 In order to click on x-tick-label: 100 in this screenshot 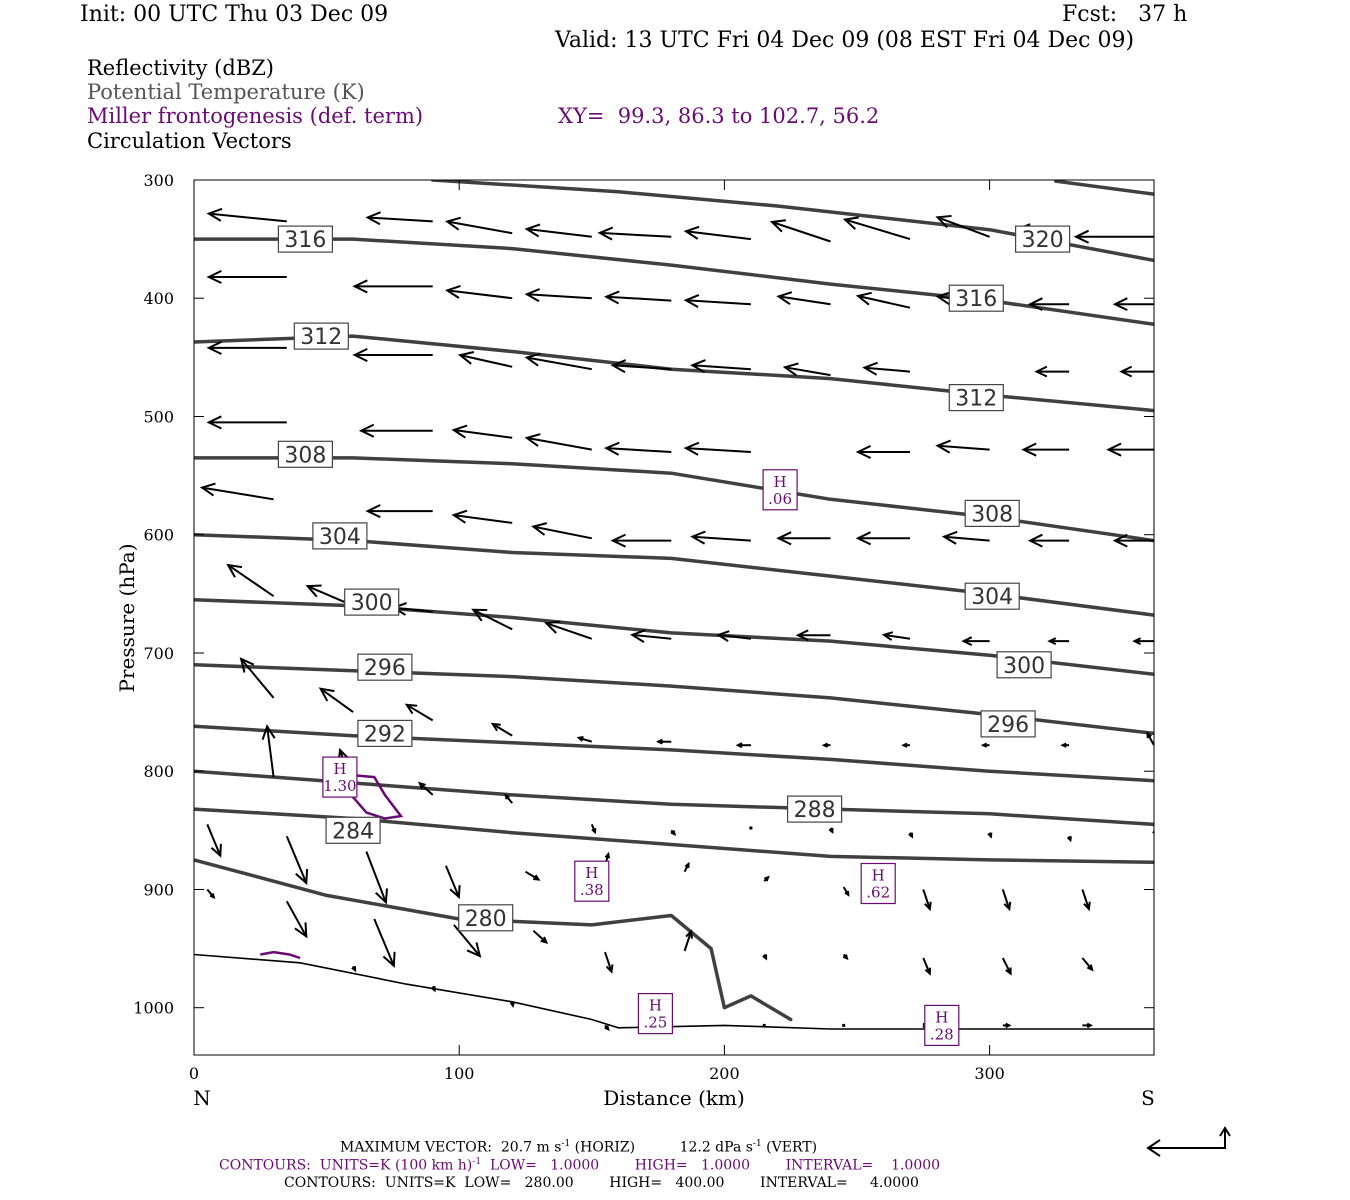, I will do `click(459, 1073)`.